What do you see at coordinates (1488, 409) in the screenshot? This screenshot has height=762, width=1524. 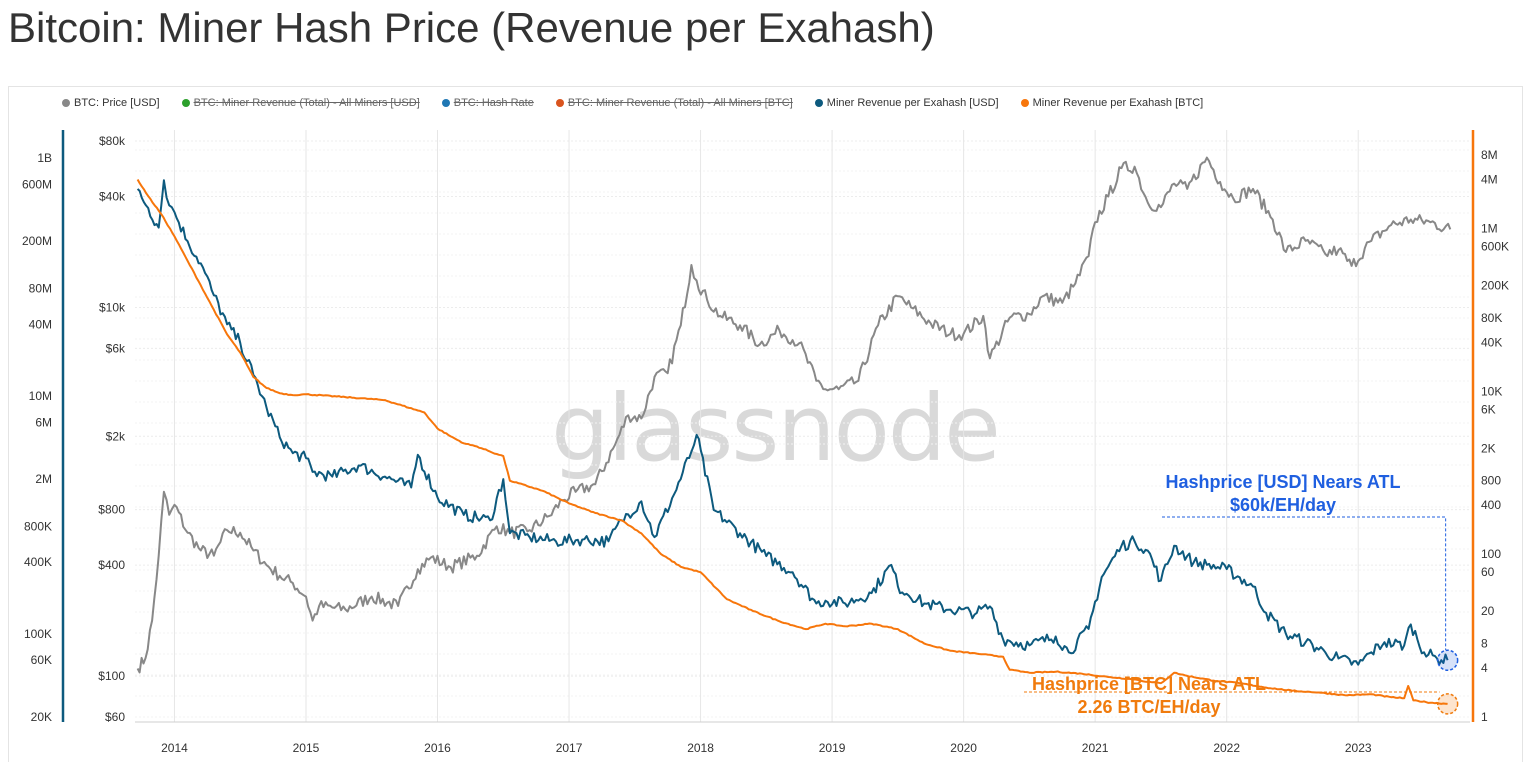 I see `y-tick-hashprice-btc-8: 6K` at bounding box center [1488, 409].